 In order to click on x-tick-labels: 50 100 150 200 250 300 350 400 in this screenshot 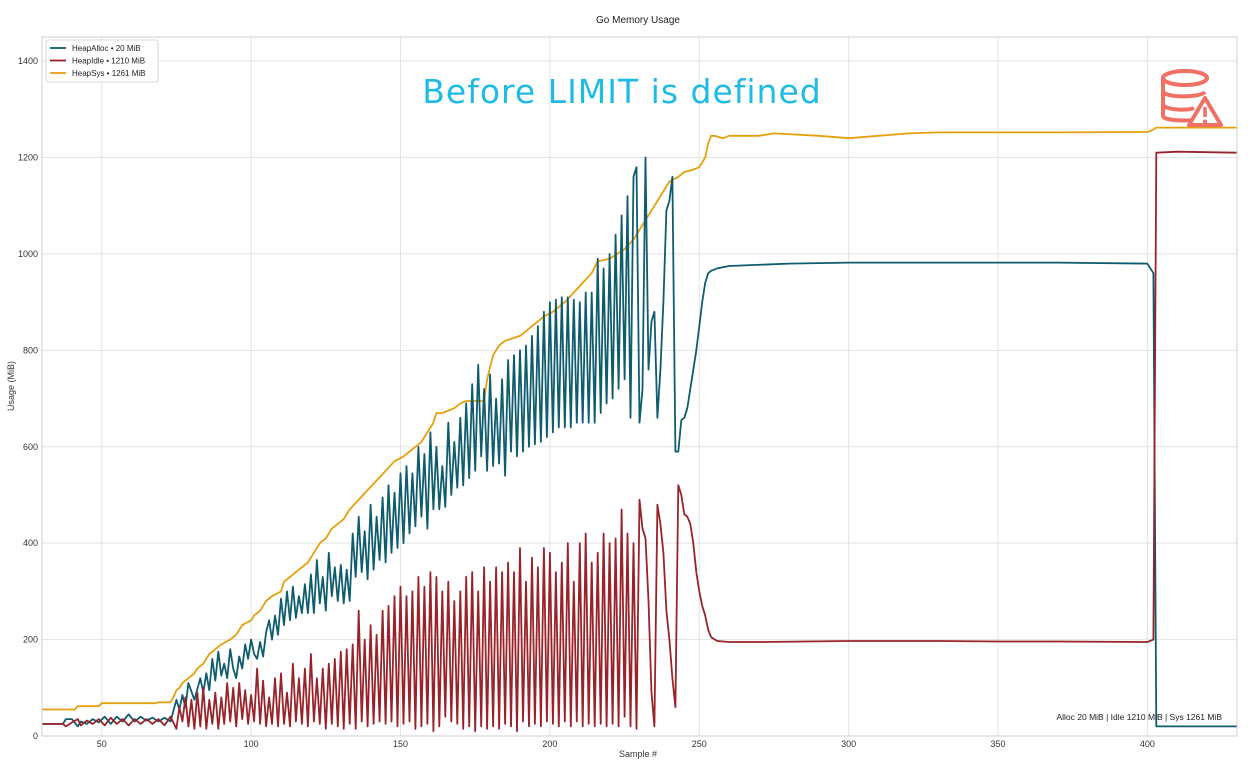, I will do `click(626, 744)`.